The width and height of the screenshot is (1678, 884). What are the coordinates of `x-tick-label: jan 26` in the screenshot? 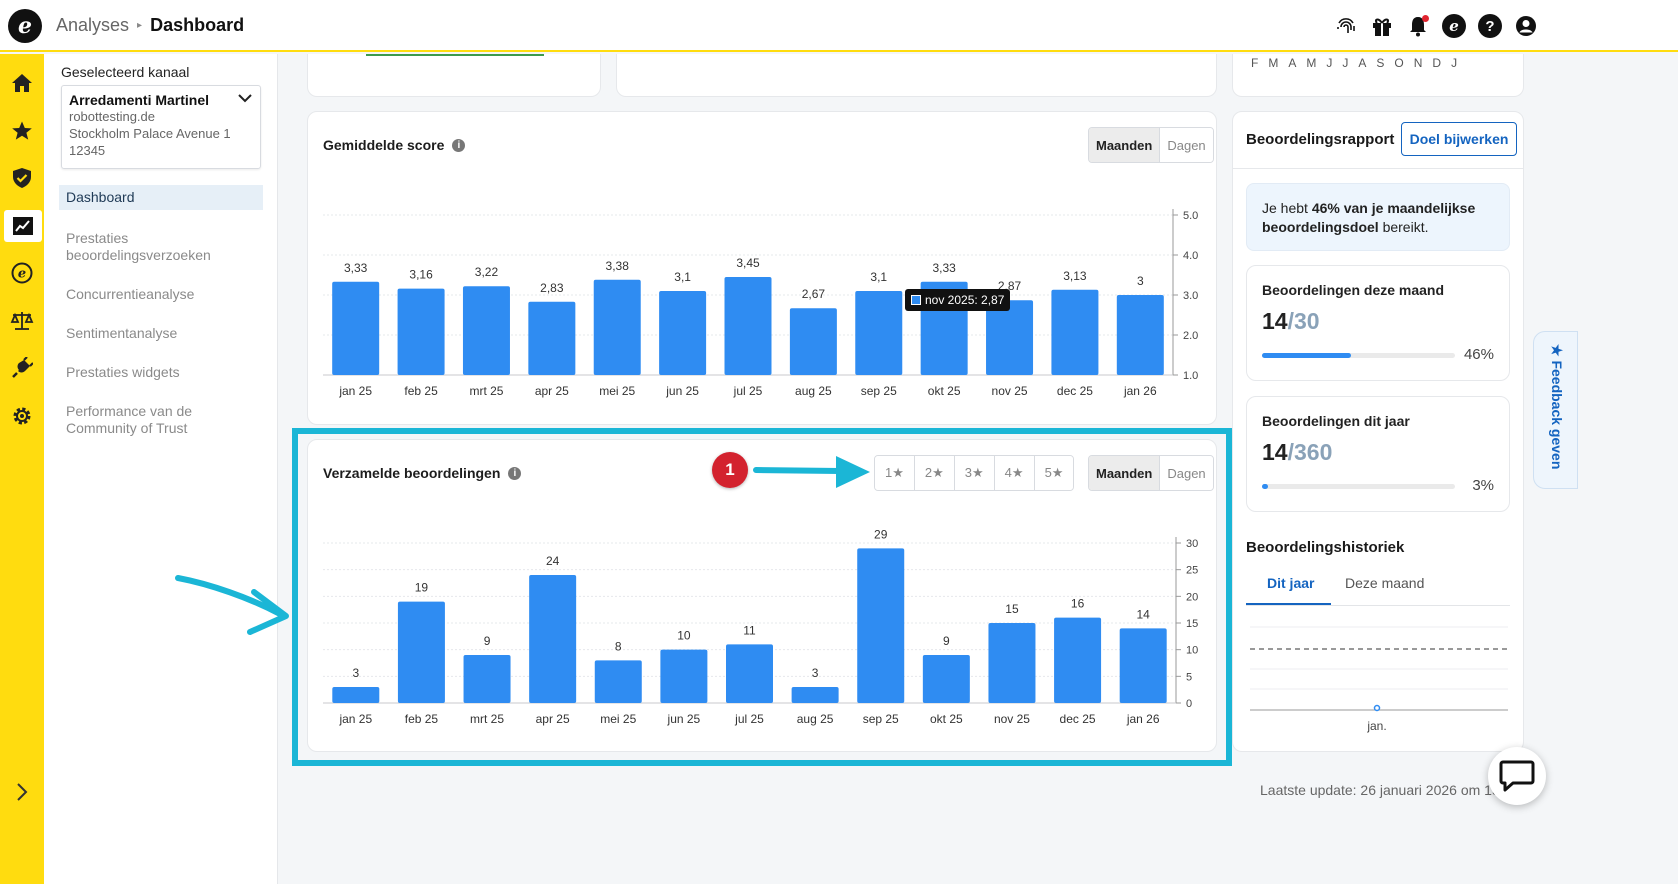 It's located at (1140, 391).